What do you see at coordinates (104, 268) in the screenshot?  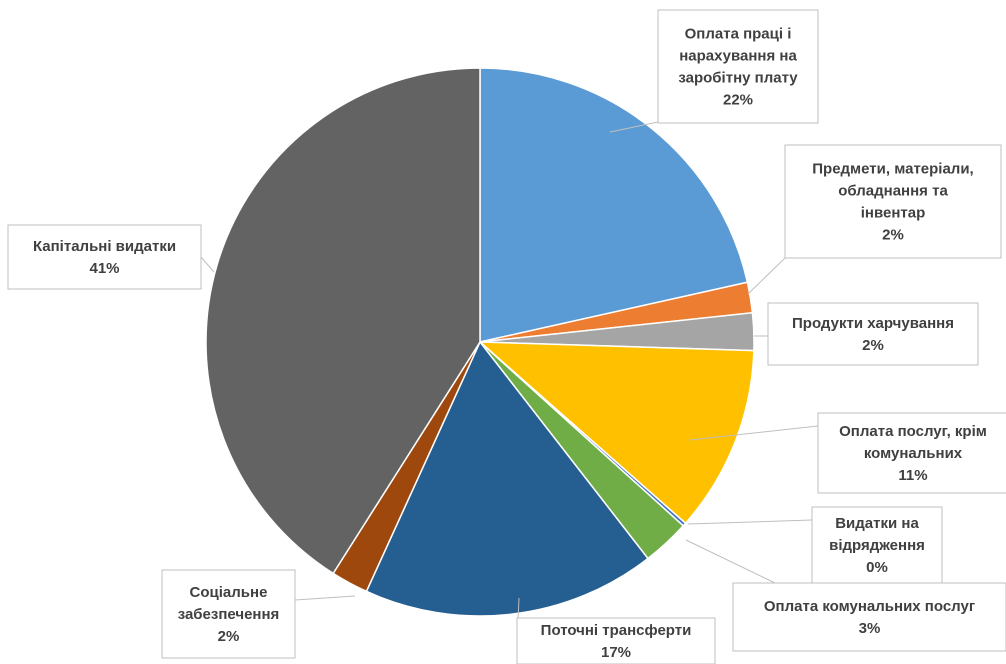 I see `percent-label: 41%` at bounding box center [104, 268].